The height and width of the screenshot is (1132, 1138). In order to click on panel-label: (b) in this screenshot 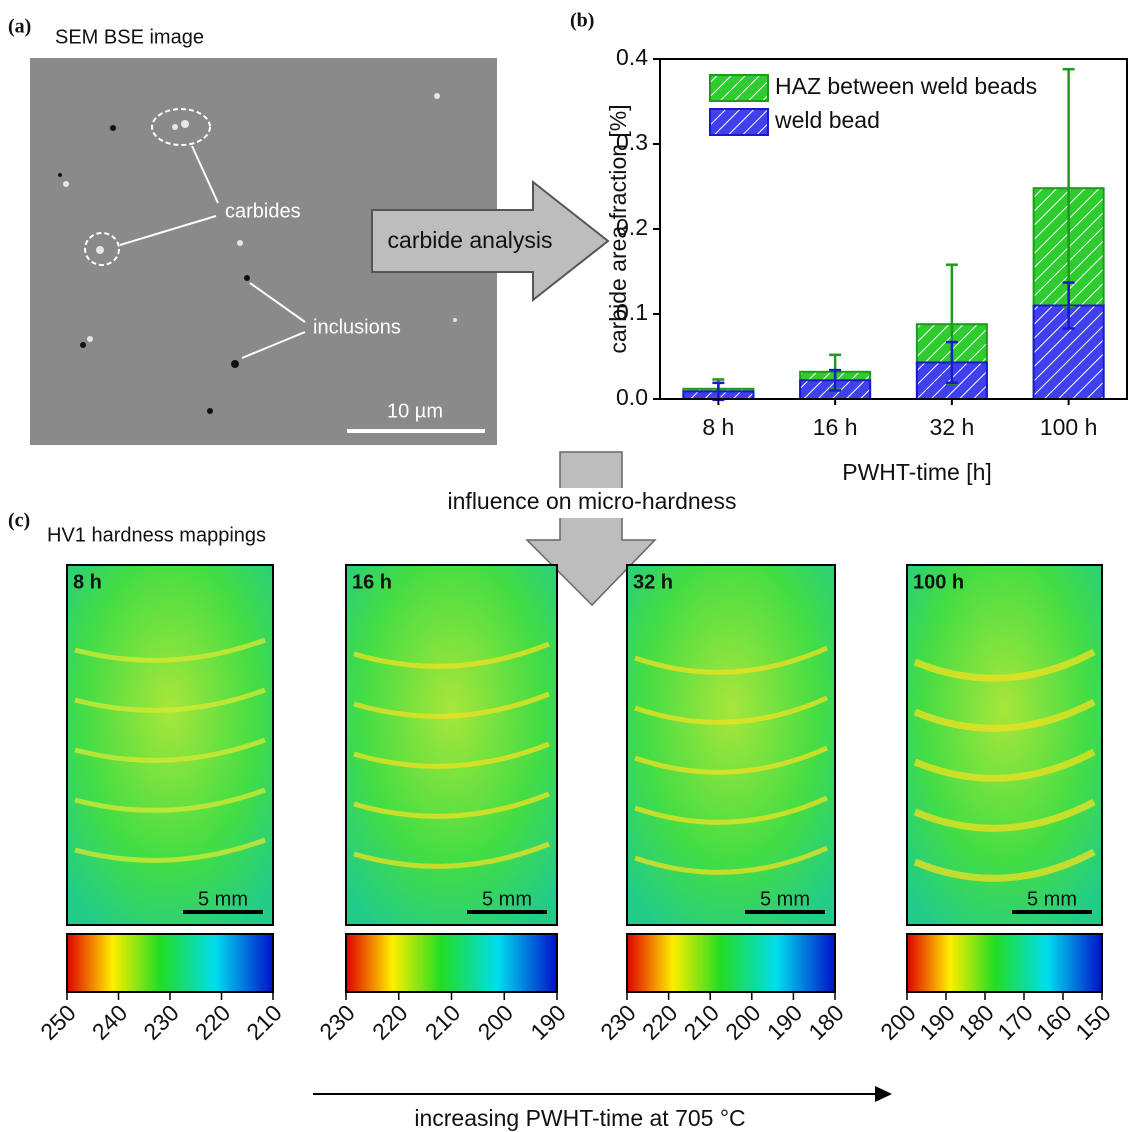, I will do `click(582, 21)`.